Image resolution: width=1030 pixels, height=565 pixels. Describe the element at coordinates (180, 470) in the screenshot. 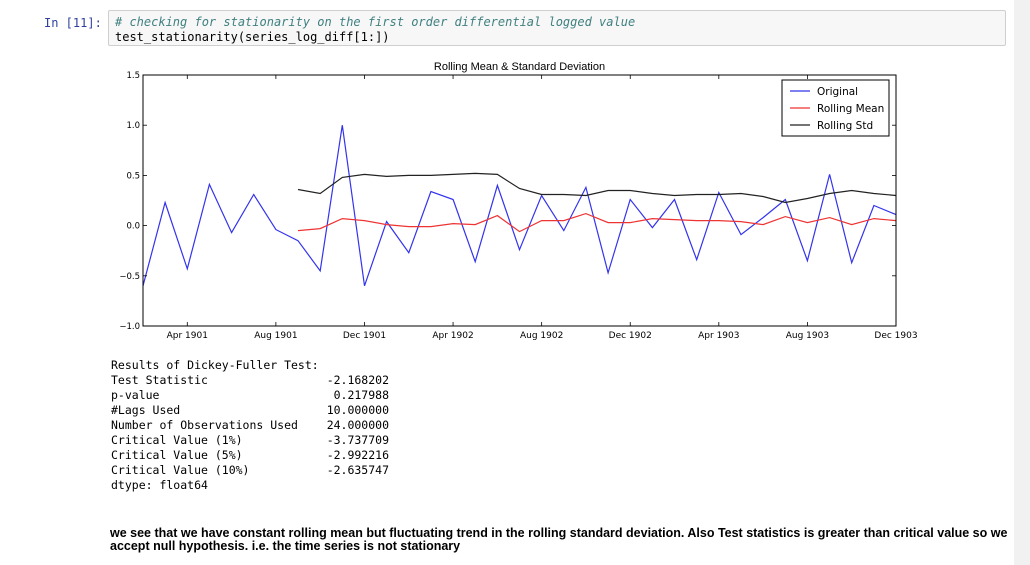

I see `result-label: Critical Value (10%)` at that location.